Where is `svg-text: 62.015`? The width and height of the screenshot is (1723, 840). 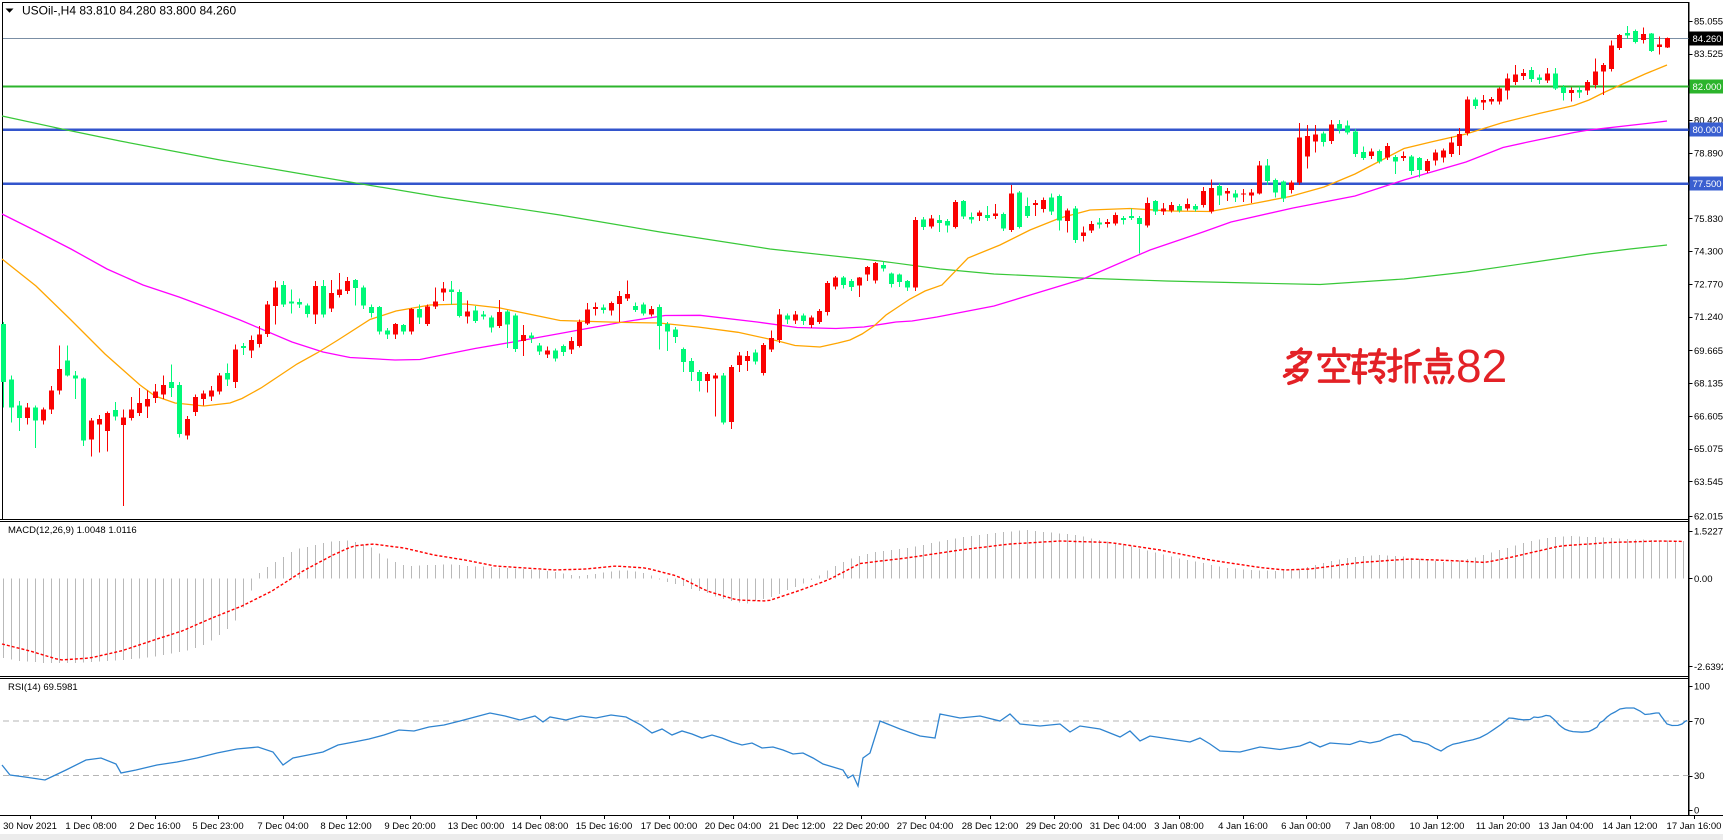
svg-text: 62.015 is located at coordinates (1708, 517).